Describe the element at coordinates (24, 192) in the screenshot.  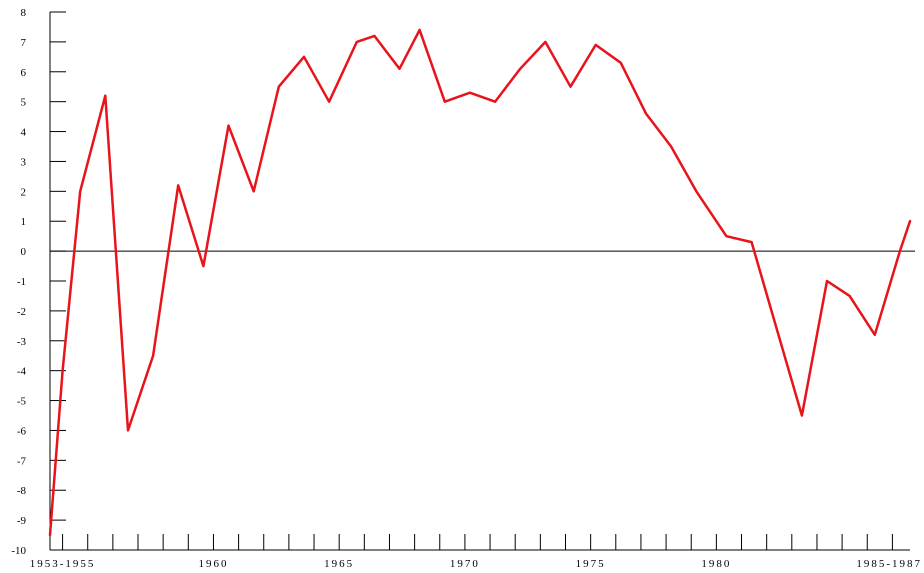
I see `y-tick-label: 2` at that location.